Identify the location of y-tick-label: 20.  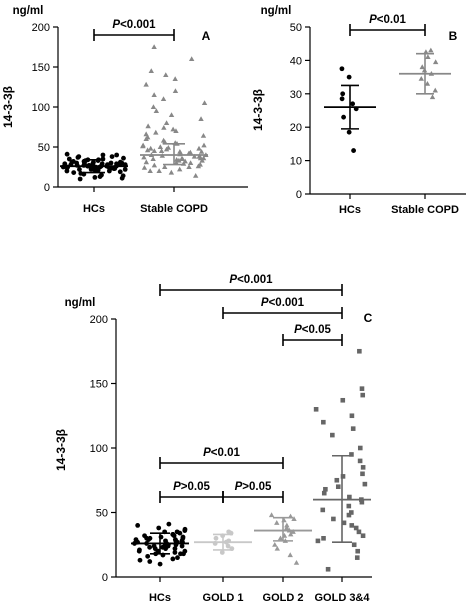
(296, 128).